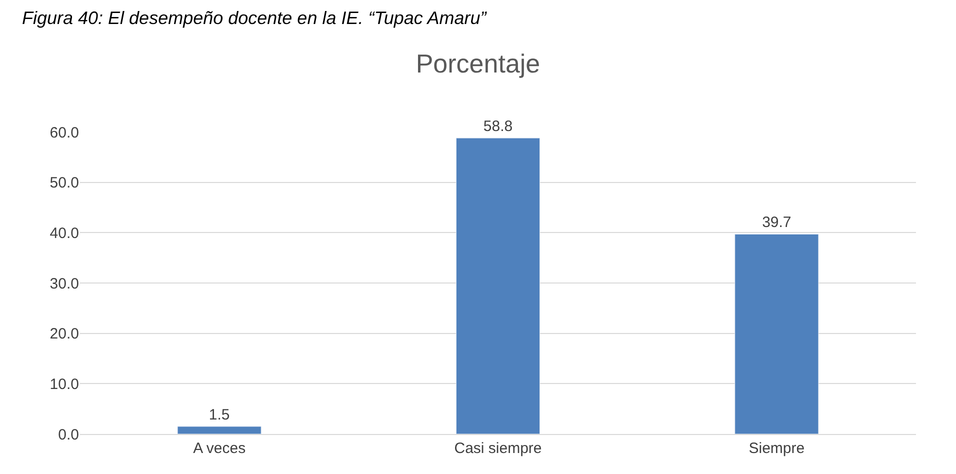 This screenshot has width=956, height=474. What do you see at coordinates (255, 18) in the screenshot?
I see `text: Figura 40: El desempeño docente en la IE. “Tupac Amaru”` at bounding box center [255, 18].